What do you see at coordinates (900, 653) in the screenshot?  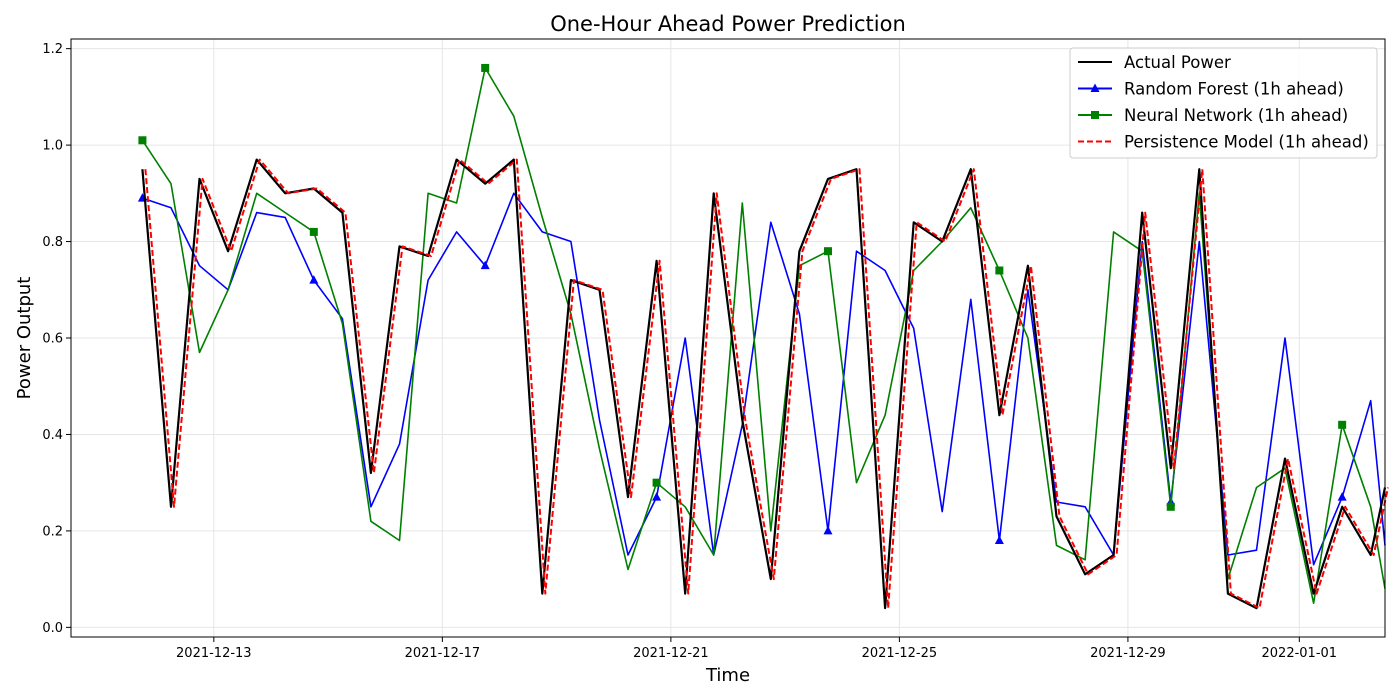 I see `x-tick-label: 2021-12-25` at bounding box center [900, 653].